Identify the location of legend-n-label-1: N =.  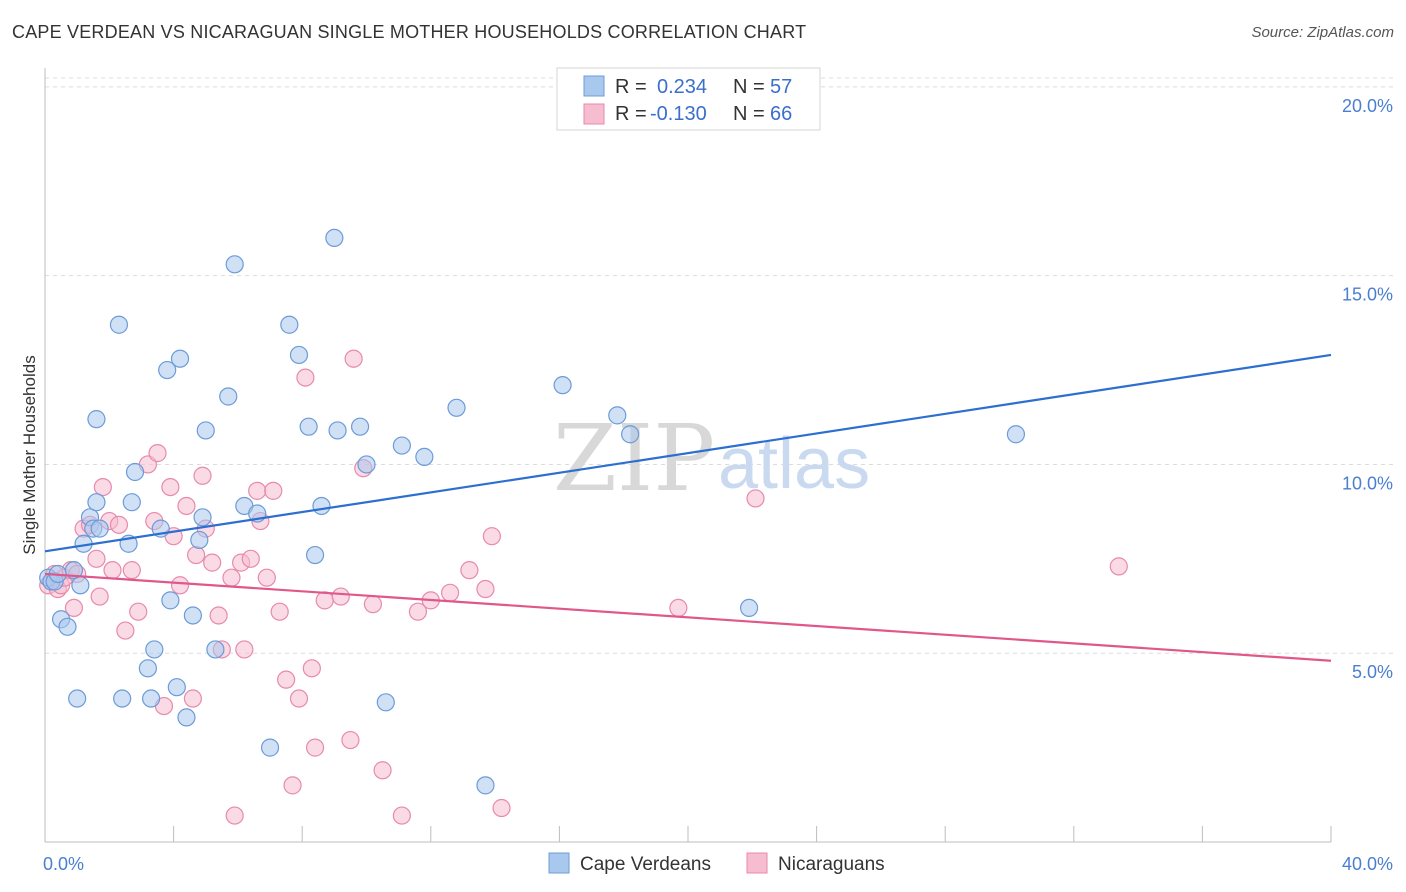
(749, 87).